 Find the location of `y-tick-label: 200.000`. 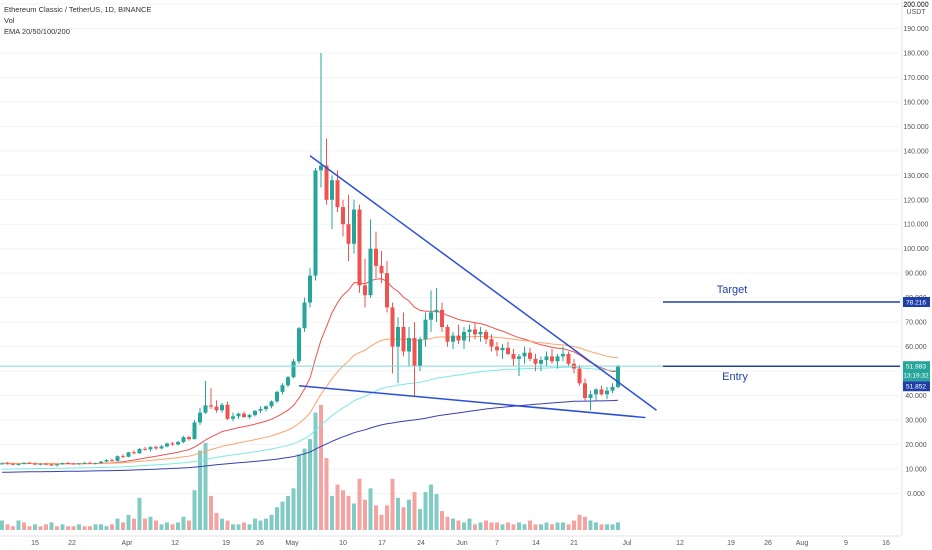

y-tick-label: 200.000 is located at coordinates (915, 5).